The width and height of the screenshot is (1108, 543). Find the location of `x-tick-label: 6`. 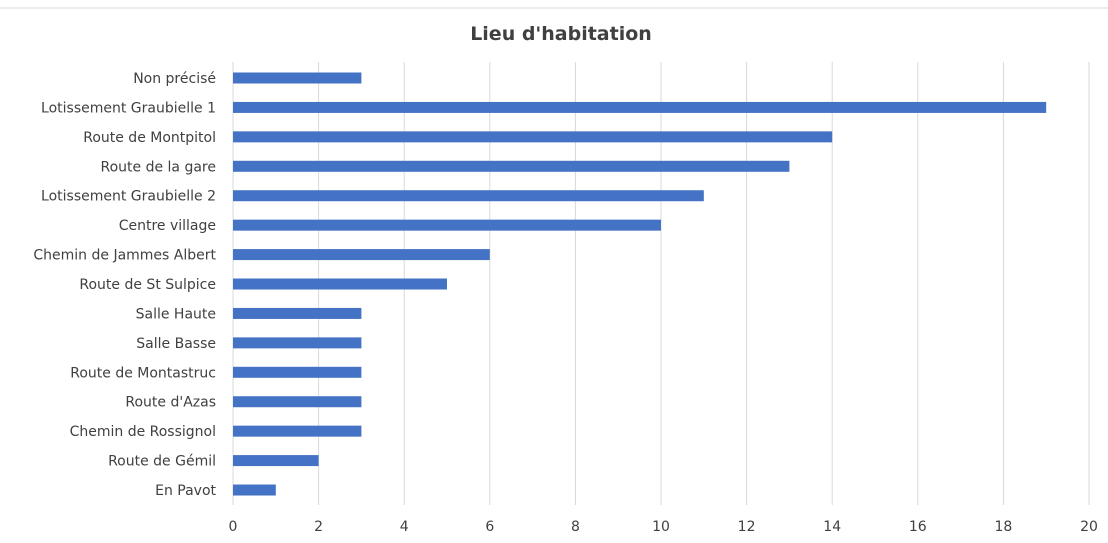

x-tick-label: 6 is located at coordinates (489, 527).